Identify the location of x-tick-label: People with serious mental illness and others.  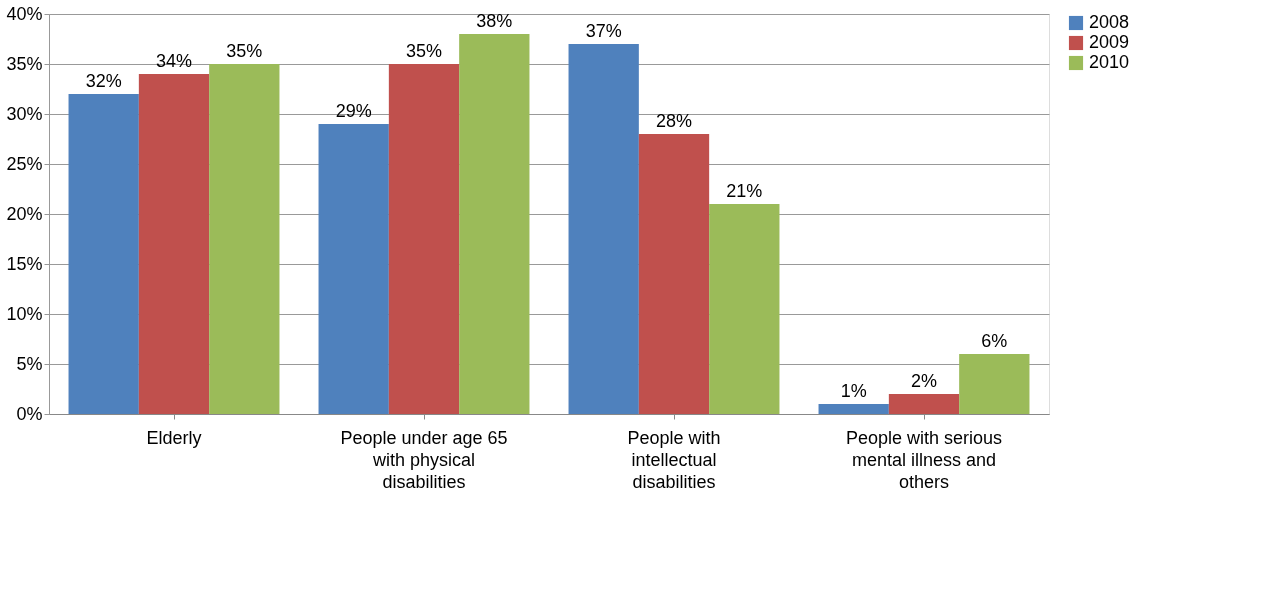
(924, 459).